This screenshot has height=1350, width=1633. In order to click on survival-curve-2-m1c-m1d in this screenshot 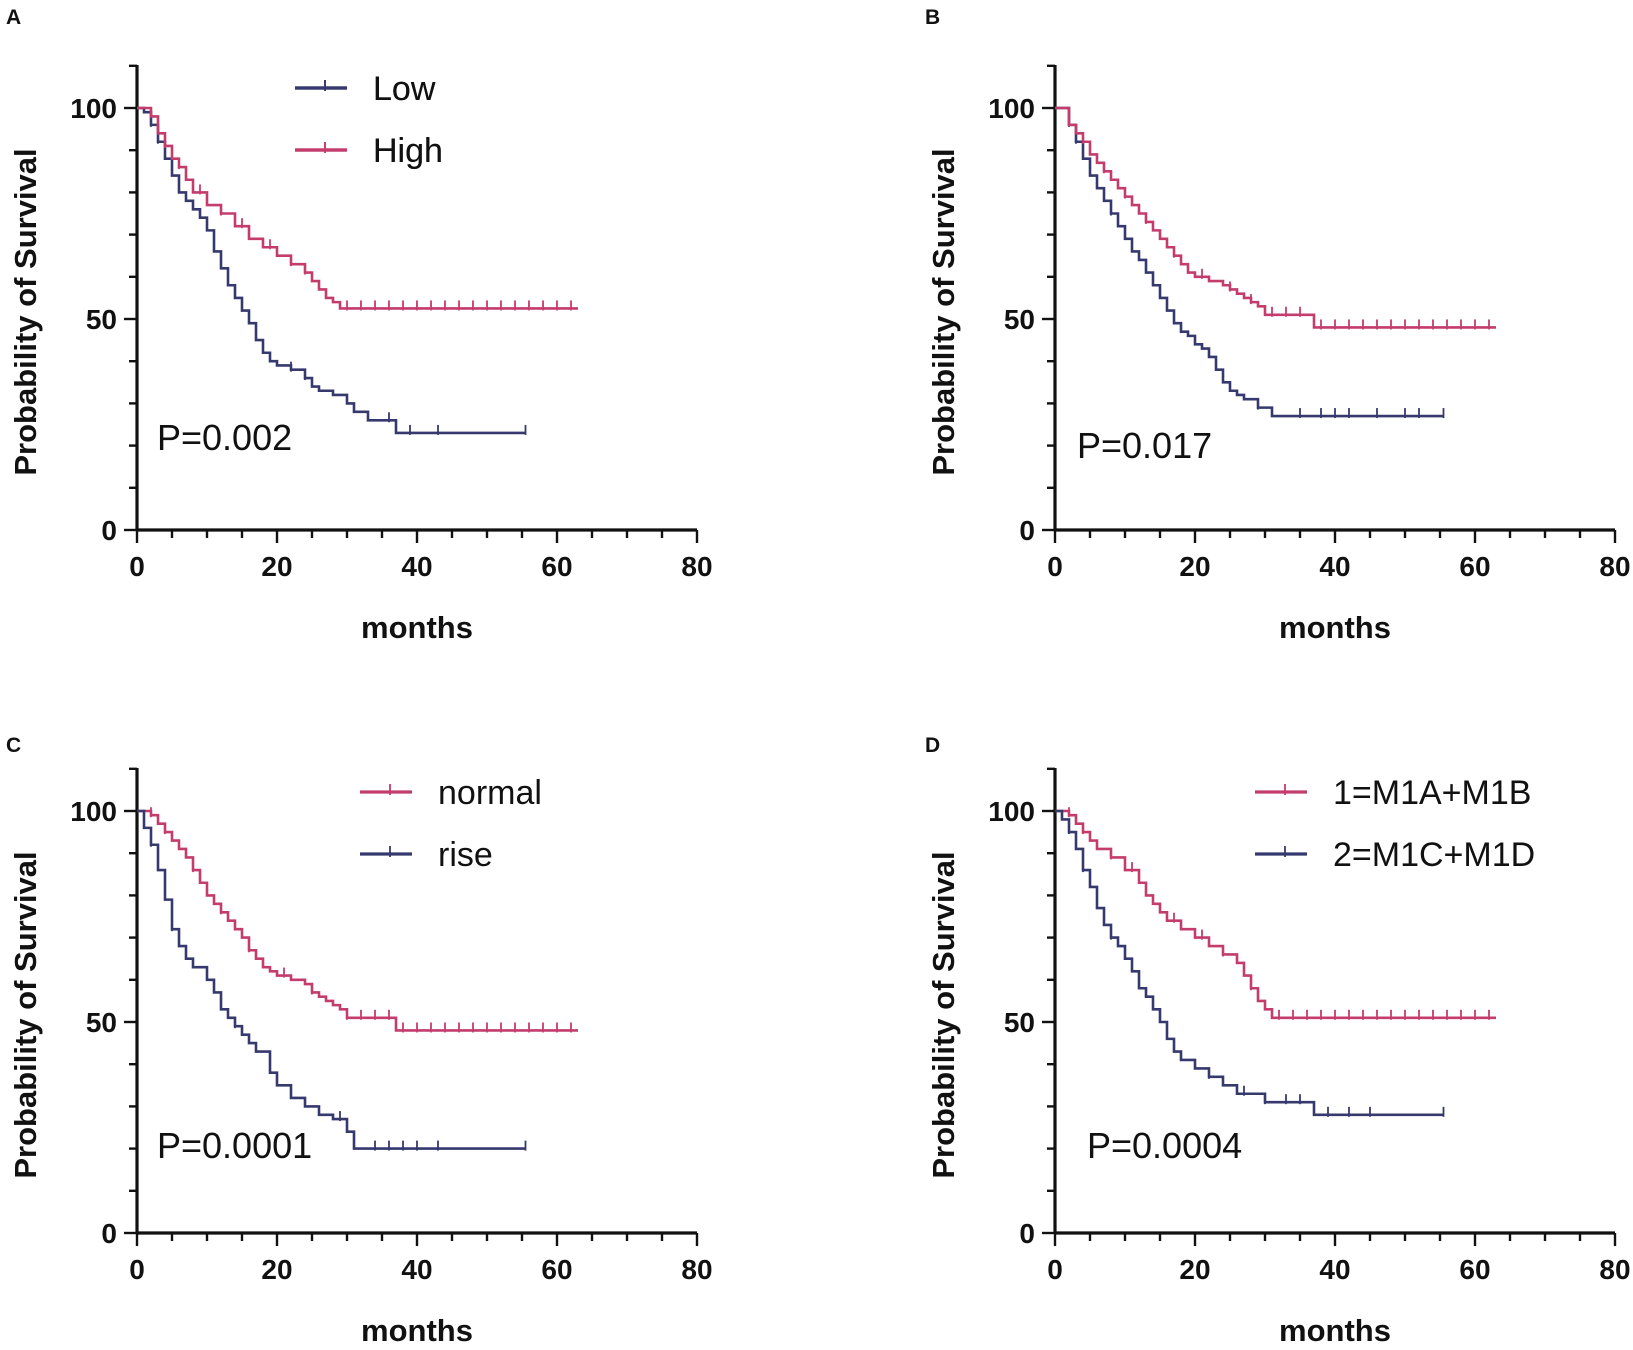, I will do `click(1249, 963)`.